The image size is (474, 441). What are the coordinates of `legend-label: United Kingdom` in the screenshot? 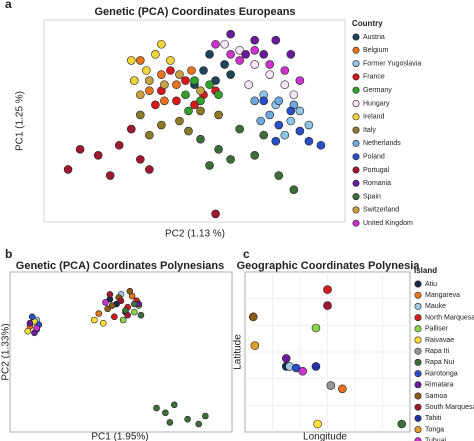 It's located at (388, 223).